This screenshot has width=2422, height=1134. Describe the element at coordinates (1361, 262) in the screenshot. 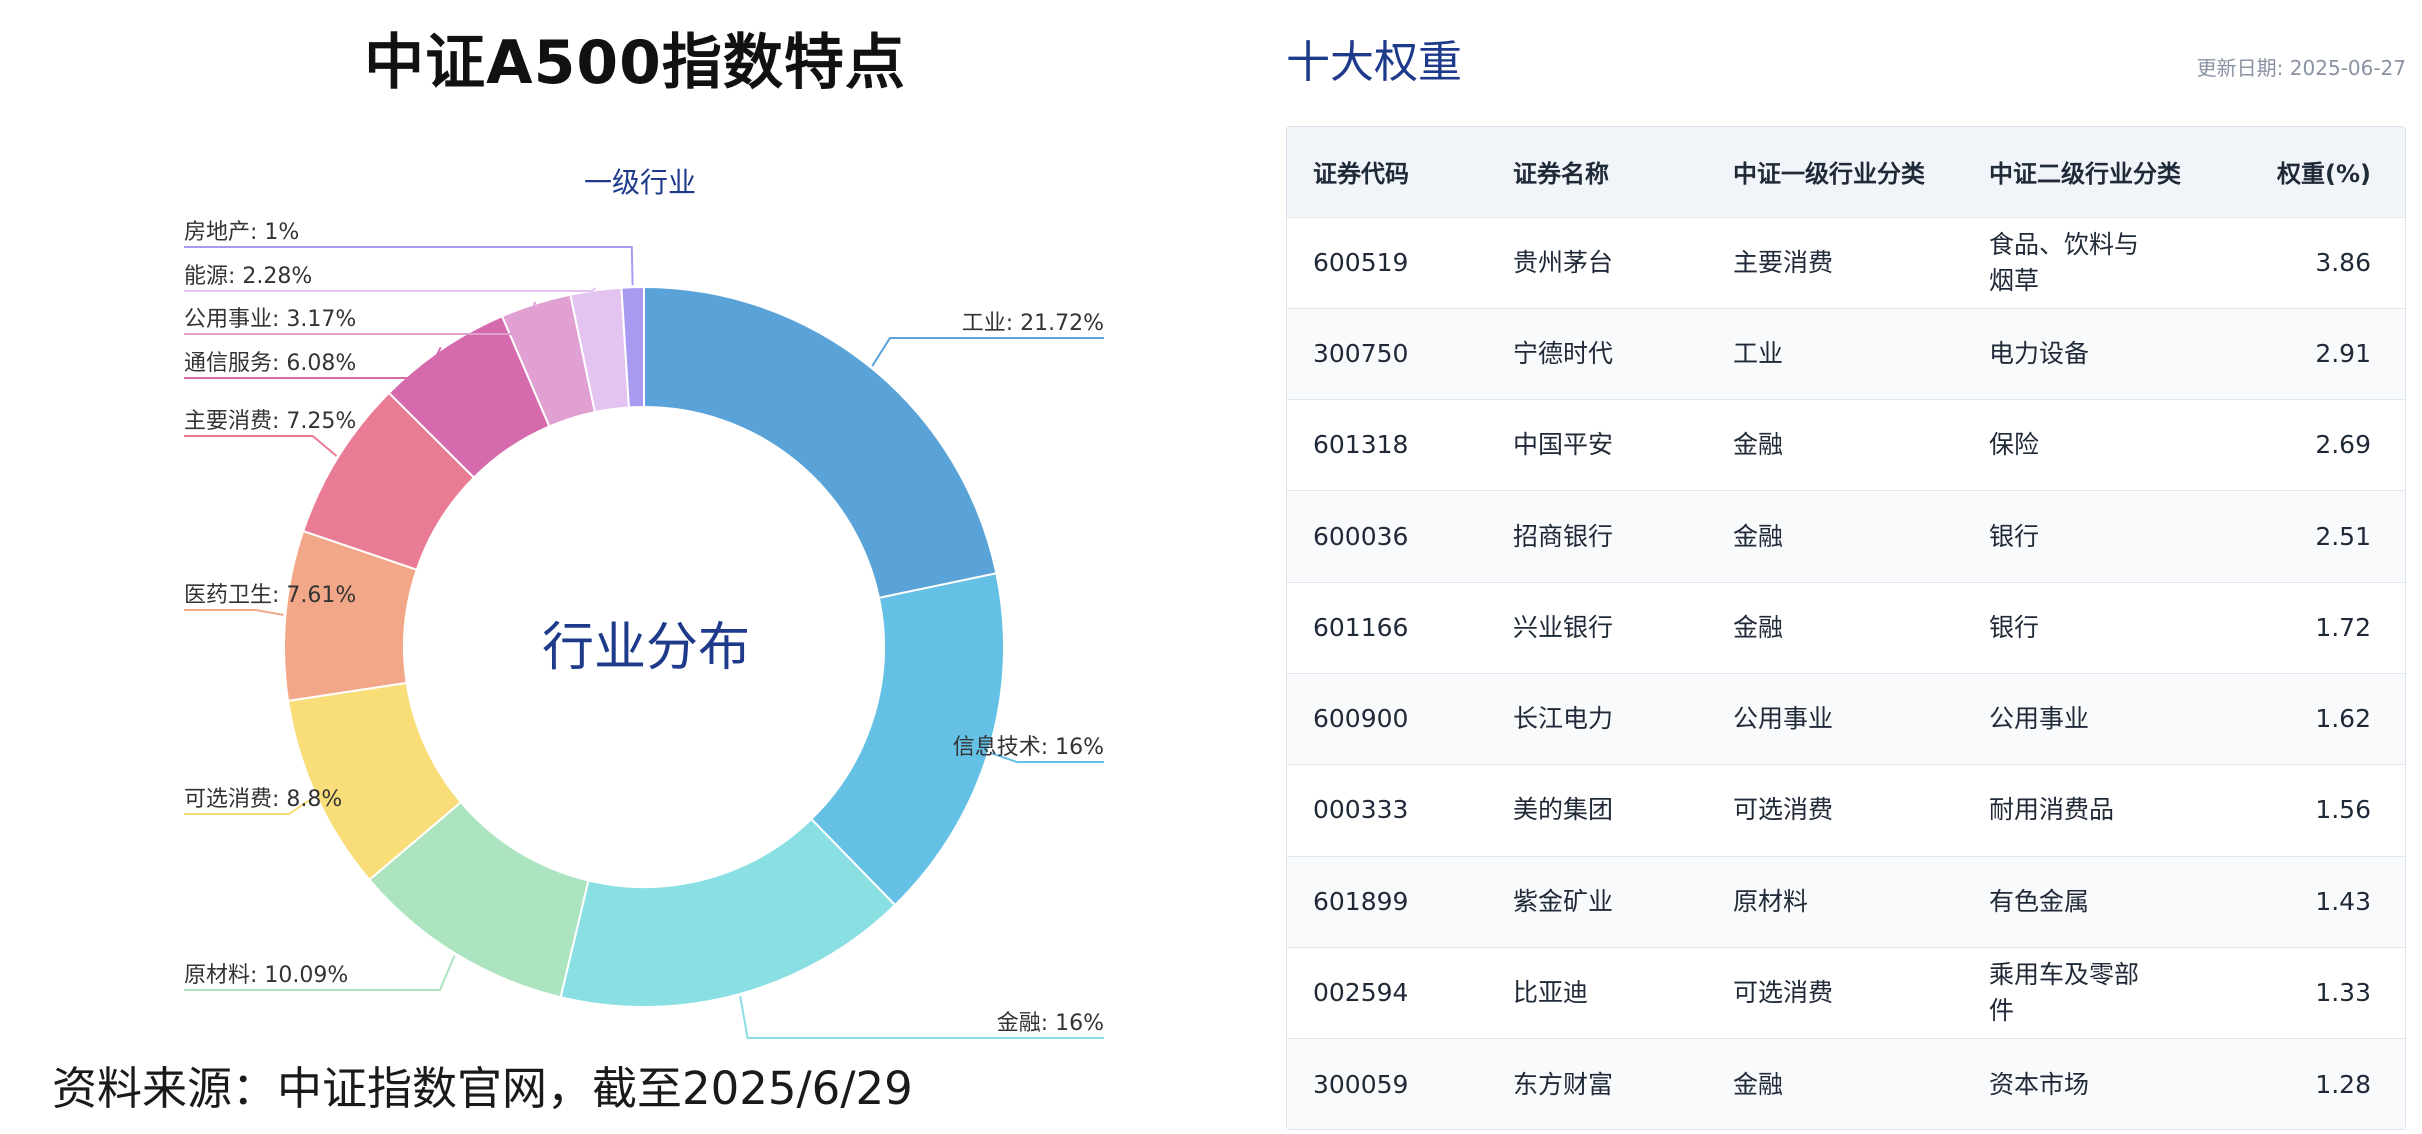

I see `cell-code: 600519` at that location.